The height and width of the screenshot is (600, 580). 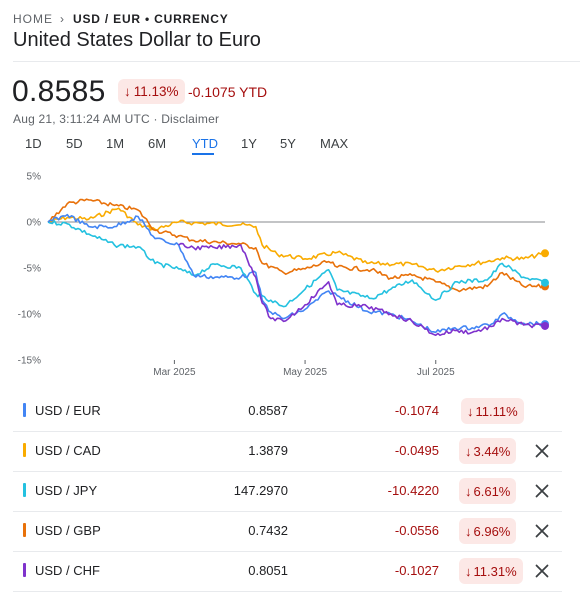 What do you see at coordinates (29, 361) in the screenshot?
I see `y-tick-label: -15%` at bounding box center [29, 361].